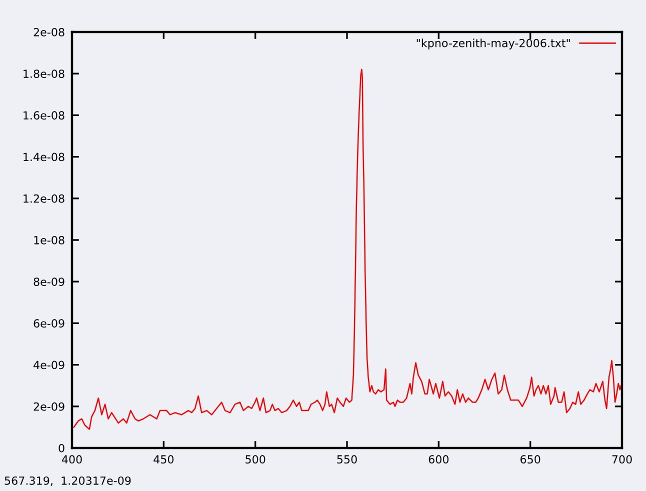 The image size is (646, 491). What do you see at coordinates (493, 44) in the screenshot?
I see `legend-label: "kpno-zenith-may-2006.txt"` at bounding box center [493, 44].